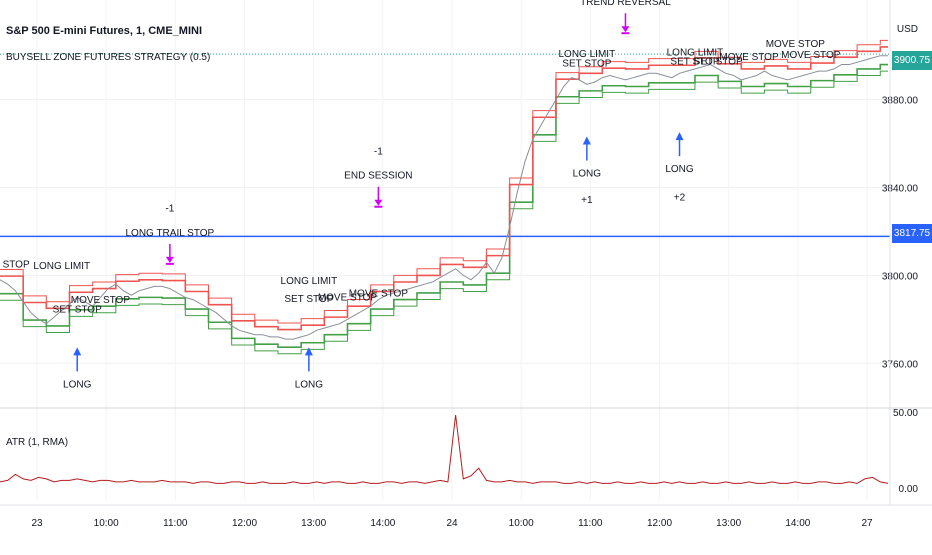 The height and width of the screenshot is (555, 932). What do you see at coordinates (170, 233) in the screenshot?
I see `strategy-annotation-label: LONG TRAIL STOP` at bounding box center [170, 233].